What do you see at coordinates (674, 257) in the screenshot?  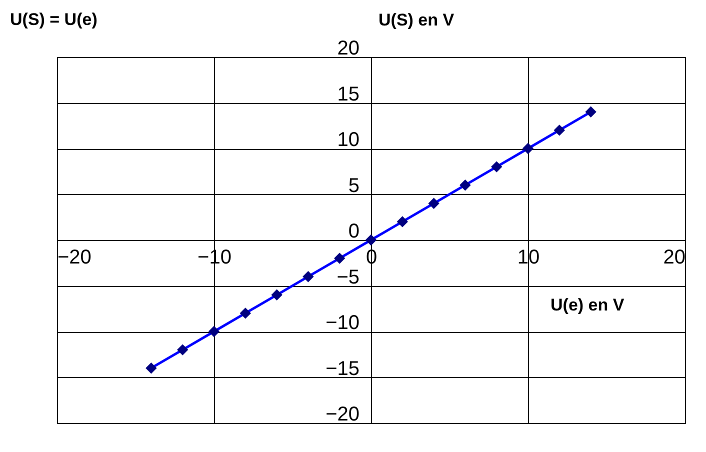 I see `x-tick-label: 20` at bounding box center [674, 257].